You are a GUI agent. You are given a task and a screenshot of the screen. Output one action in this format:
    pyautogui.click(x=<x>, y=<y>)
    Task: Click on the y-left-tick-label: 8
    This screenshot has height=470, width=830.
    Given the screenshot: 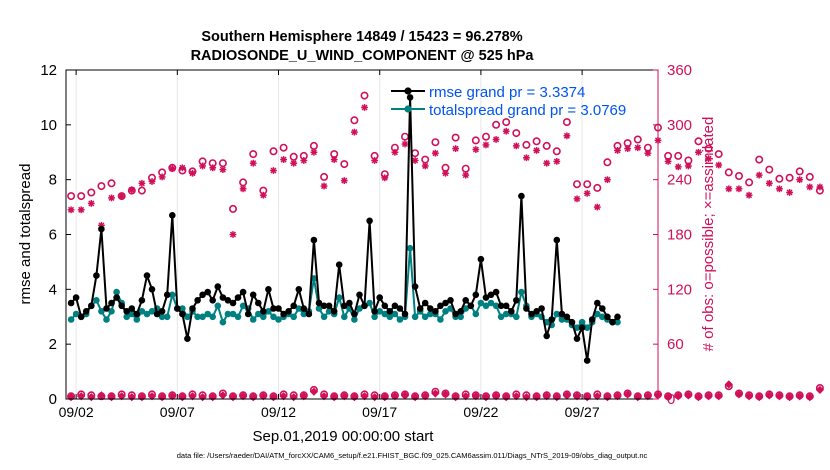 What is the action you would take?
    pyautogui.click(x=53, y=180)
    